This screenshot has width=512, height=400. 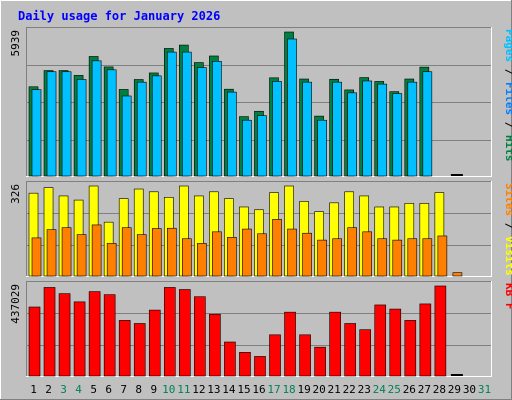 I want to click on legend-entry: Visits, so click(x=507, y=252).